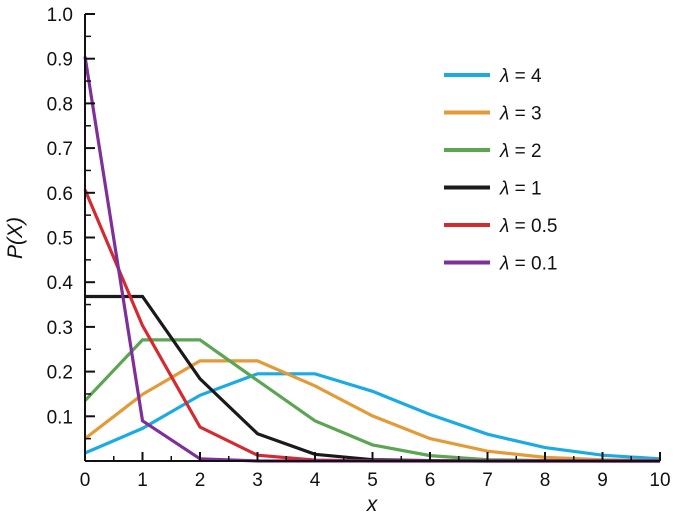  I want to click on y-tick-label: 1.0, so click(60, 15).